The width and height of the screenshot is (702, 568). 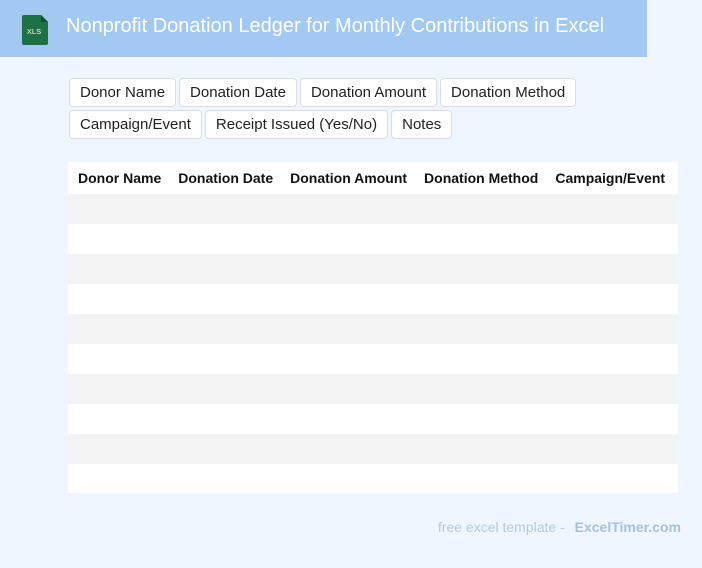 I want to click on field-chip: Donation Method, so click(x=508, y=92).